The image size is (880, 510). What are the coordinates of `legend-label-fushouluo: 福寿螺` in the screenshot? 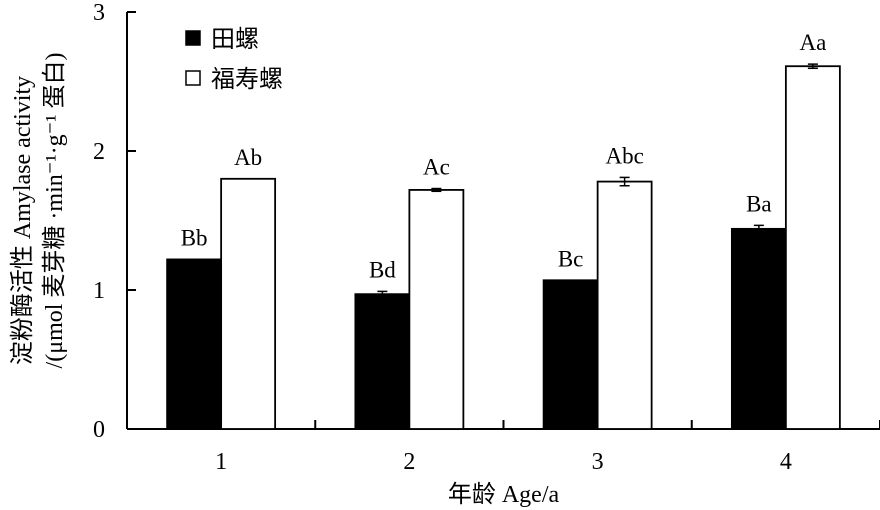 It's located at (247, 79).